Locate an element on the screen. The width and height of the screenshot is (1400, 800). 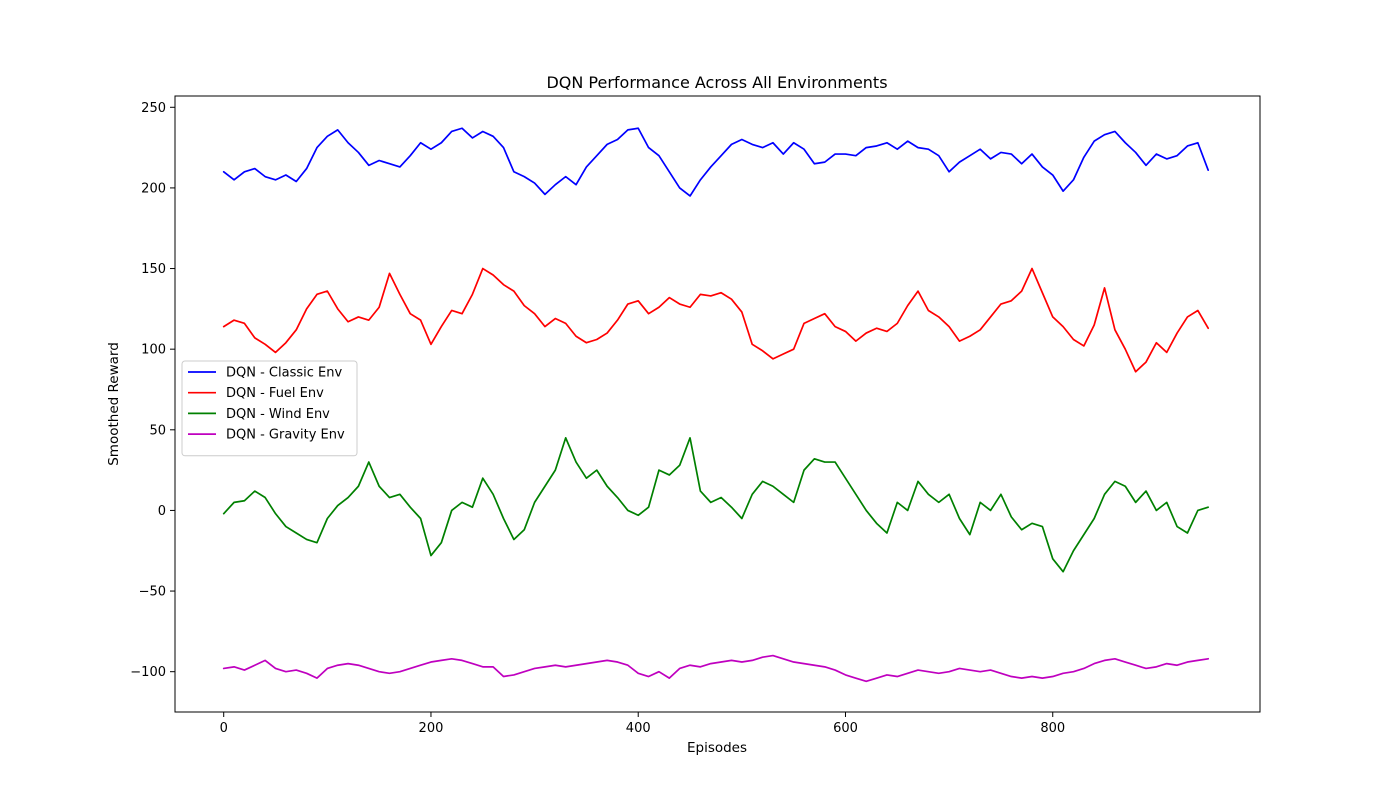
legend-box is located at coordinates (269, 408).